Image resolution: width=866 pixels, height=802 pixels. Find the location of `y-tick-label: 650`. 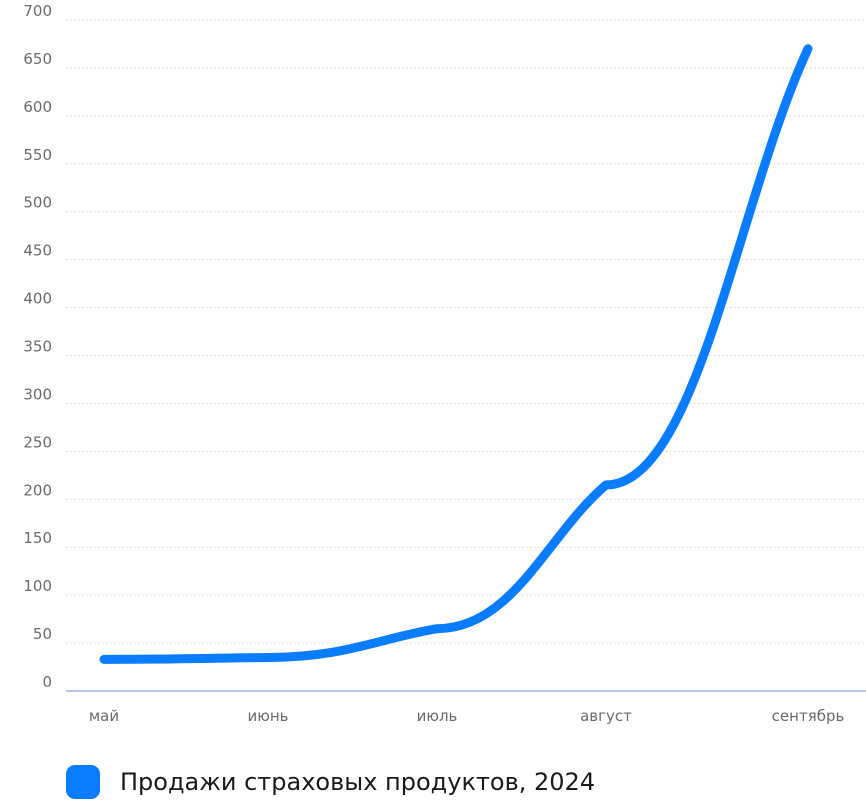

y-tick-label: 650 is located at coordinates (37, 59).